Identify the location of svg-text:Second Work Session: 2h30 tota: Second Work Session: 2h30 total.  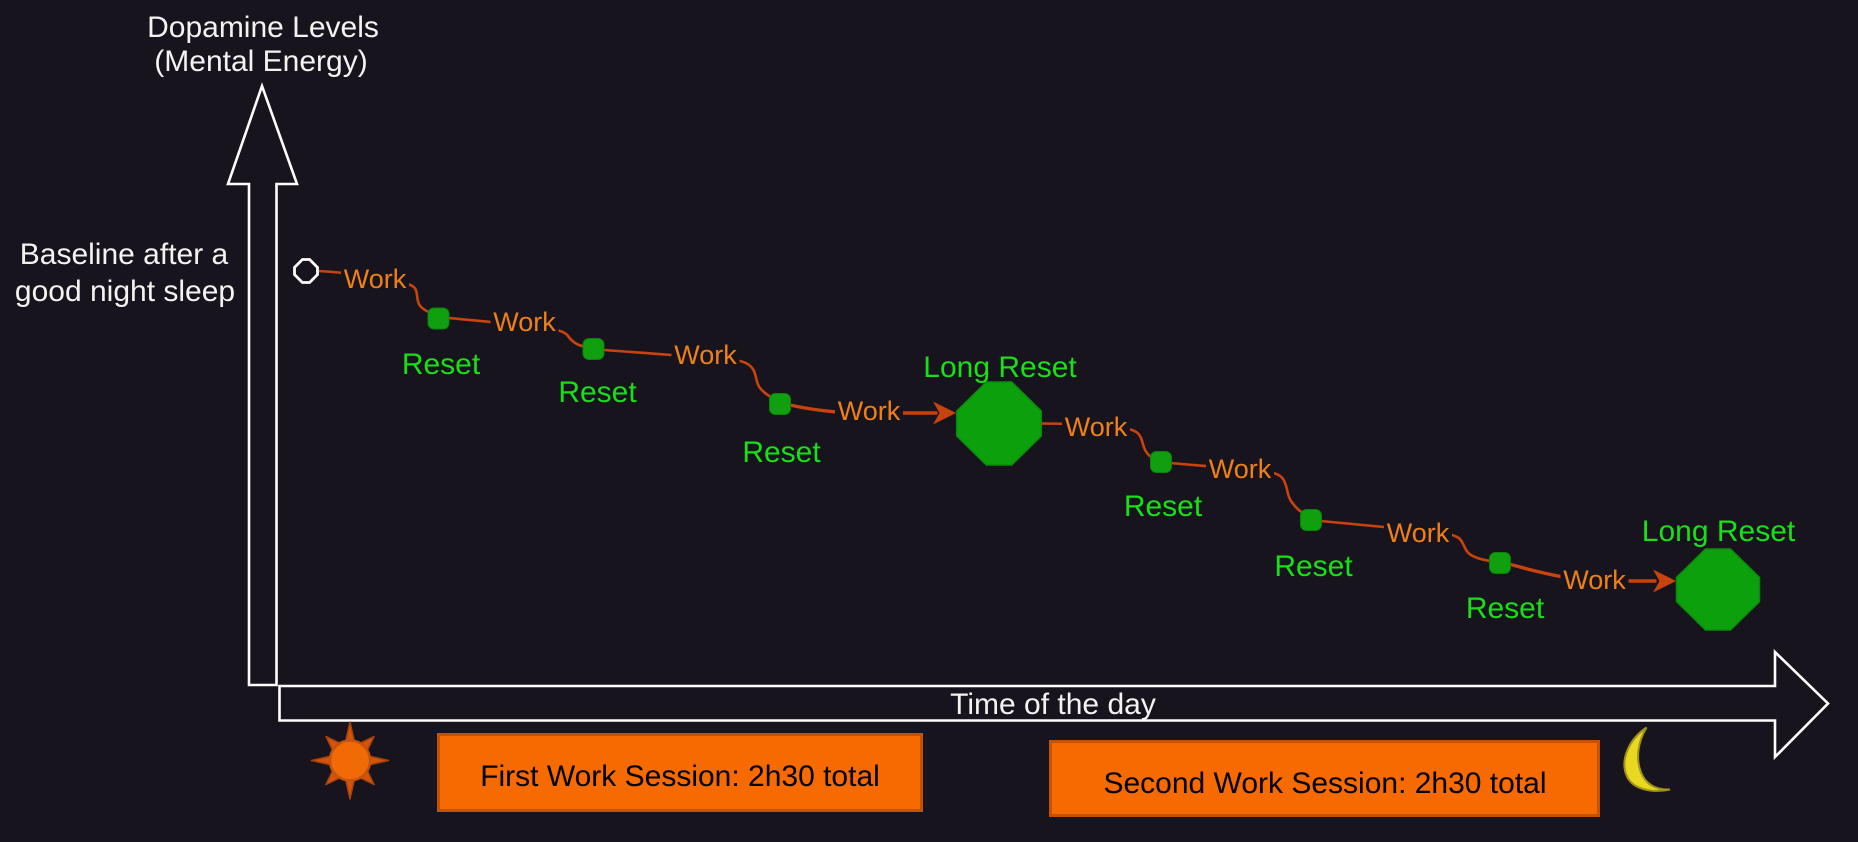
(1324, 783).